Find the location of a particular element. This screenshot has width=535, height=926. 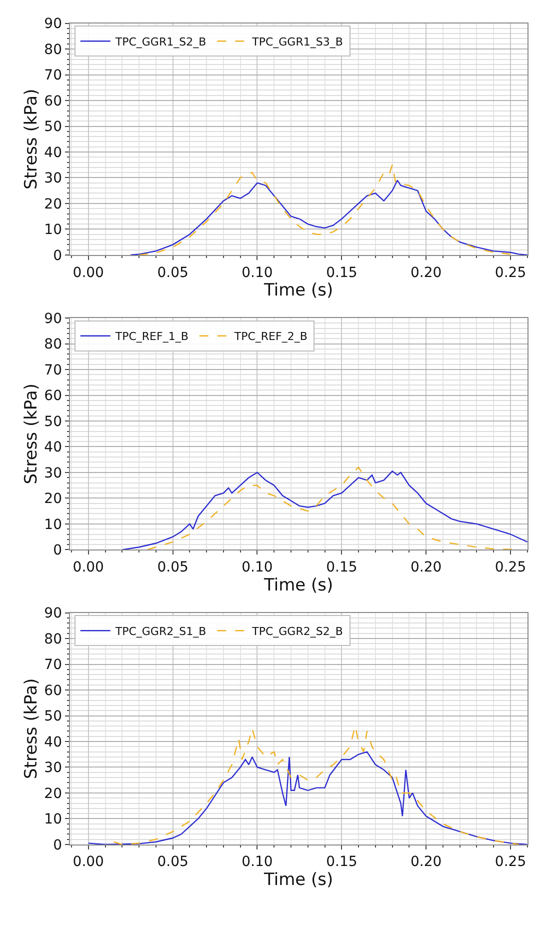

legend-label: TPC_GGR2_S2_B is located at coordinates (297, 631).